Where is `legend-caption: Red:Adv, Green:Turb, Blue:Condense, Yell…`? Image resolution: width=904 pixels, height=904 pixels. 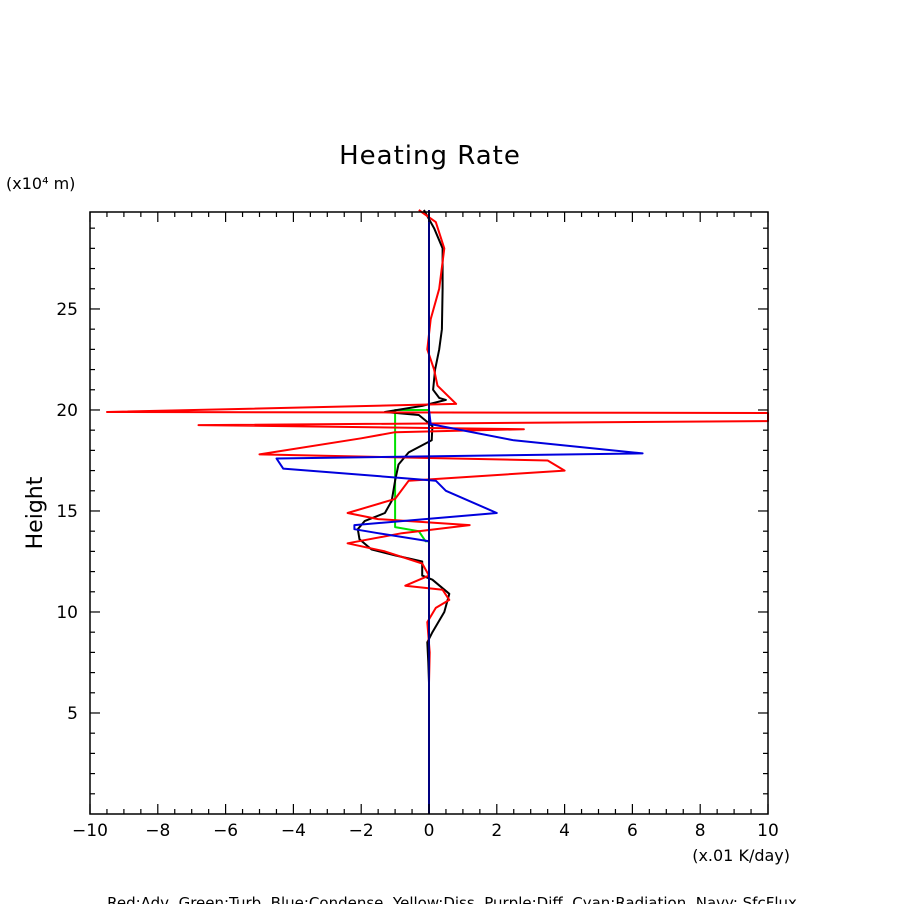 legend-caption: Red:Adv, Green:Turb, Blue:Condense, Yell… is located at coordinates (452, 899).